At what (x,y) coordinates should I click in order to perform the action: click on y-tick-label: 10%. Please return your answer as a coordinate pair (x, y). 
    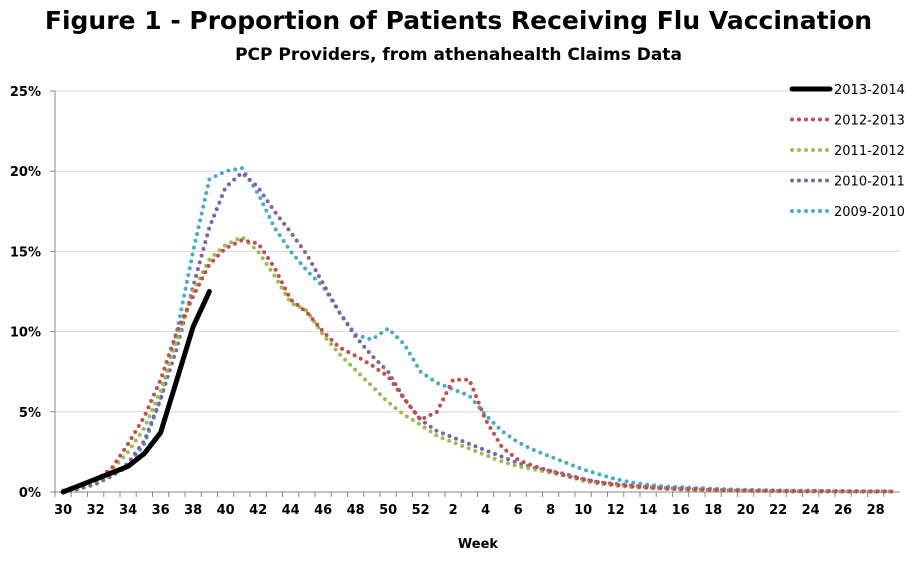
    Looking at the image, I should click on (25, 333).